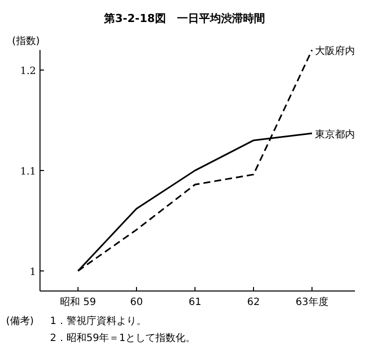  I want to click on text: 2．昭和59年＝1として指数化。, so click(123, 338).